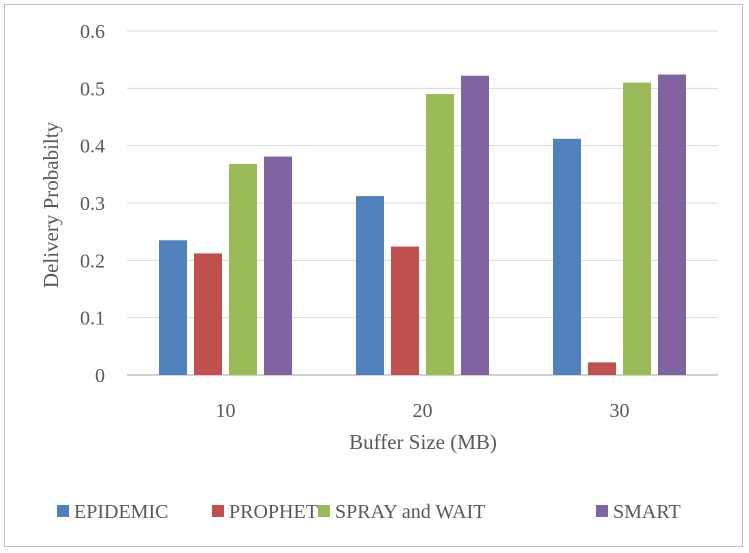  Describe the element at coordinates (92, 32) in the screenshot. I see `y-tick-label: 0.6` at that location.